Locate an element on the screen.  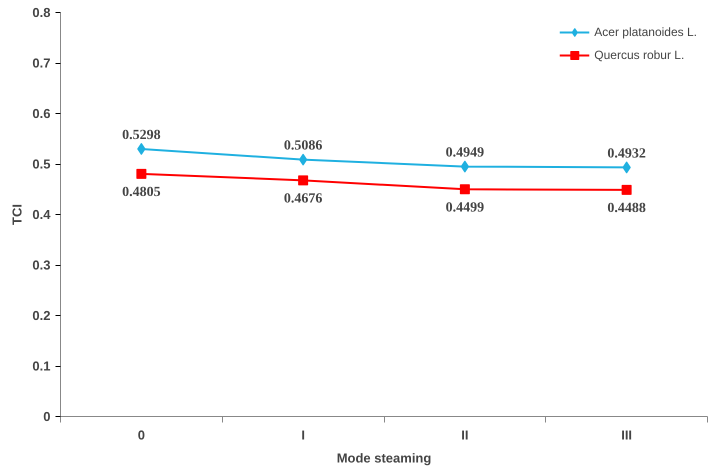
y-tick-label: 0.8 is located at coordinates (41, 12).